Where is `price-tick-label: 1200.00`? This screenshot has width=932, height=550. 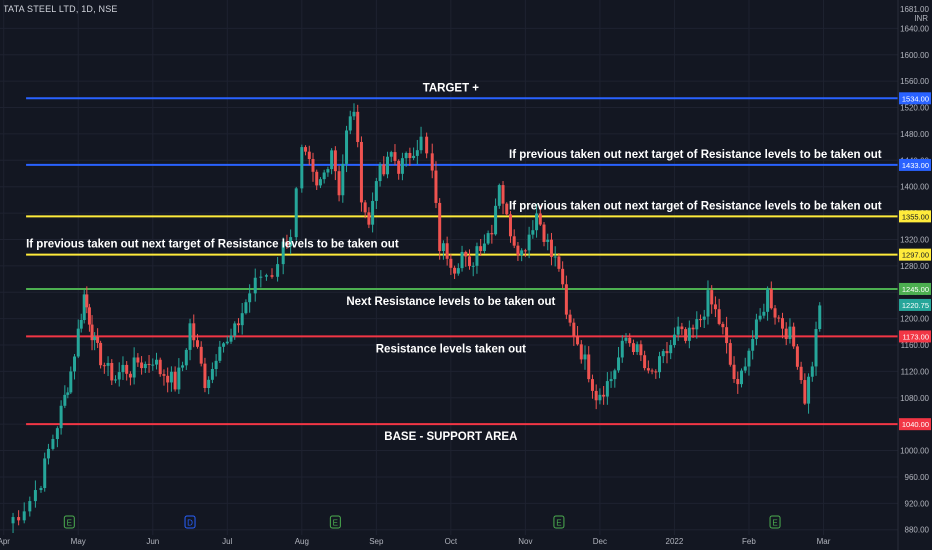
price-tick-label: 1200.00 is located at coordinates (914, 319).